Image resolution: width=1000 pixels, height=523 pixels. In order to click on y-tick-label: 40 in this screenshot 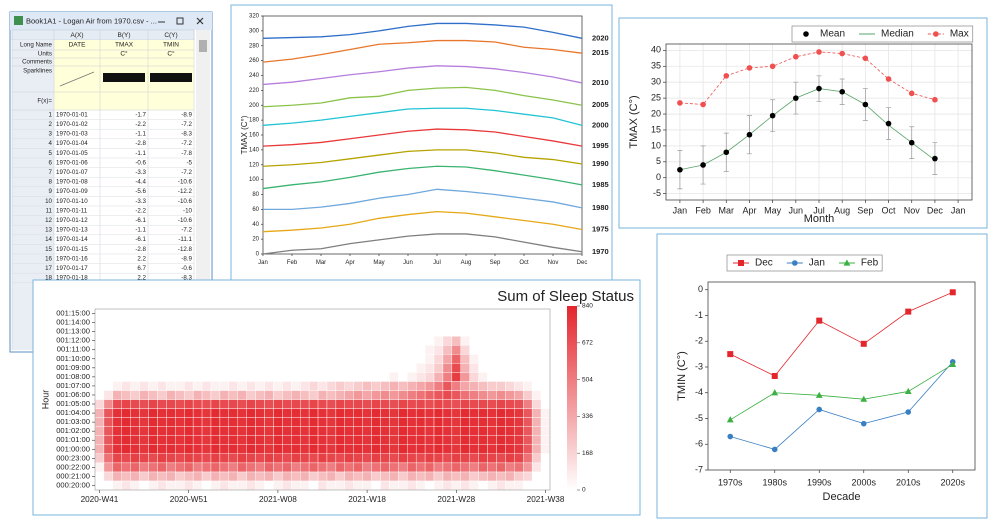, I will do `click(255, 225)`.